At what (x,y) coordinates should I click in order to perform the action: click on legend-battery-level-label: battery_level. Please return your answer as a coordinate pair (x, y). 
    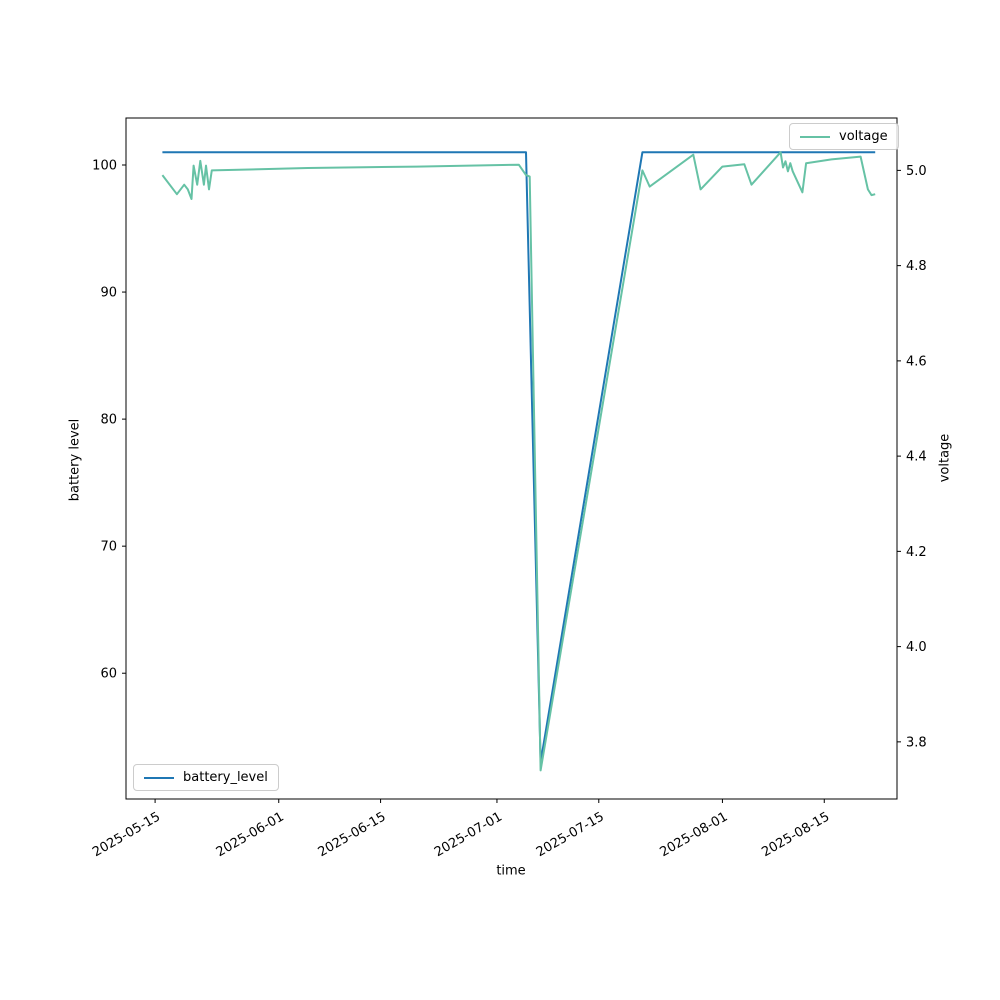
    Looking at the image, I should click on (225, 777).